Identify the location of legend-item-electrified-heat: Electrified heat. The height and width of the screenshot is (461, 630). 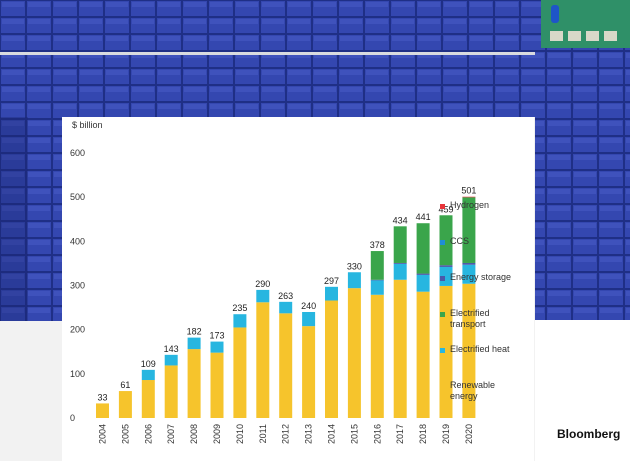
(486, 362).